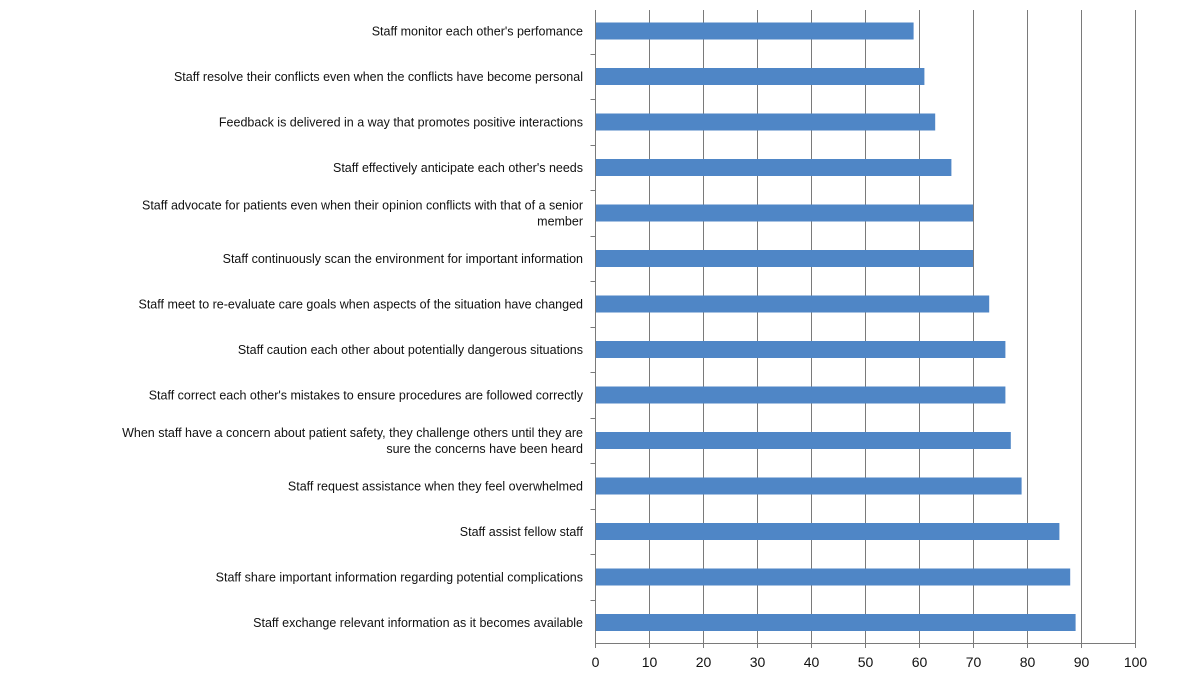 Image resolution: width=1200 pixels, height=681 pixels. Describe the element at coordinates (596, 662) in the screenshot. I see `x-tick-label-0: 0` at that location.